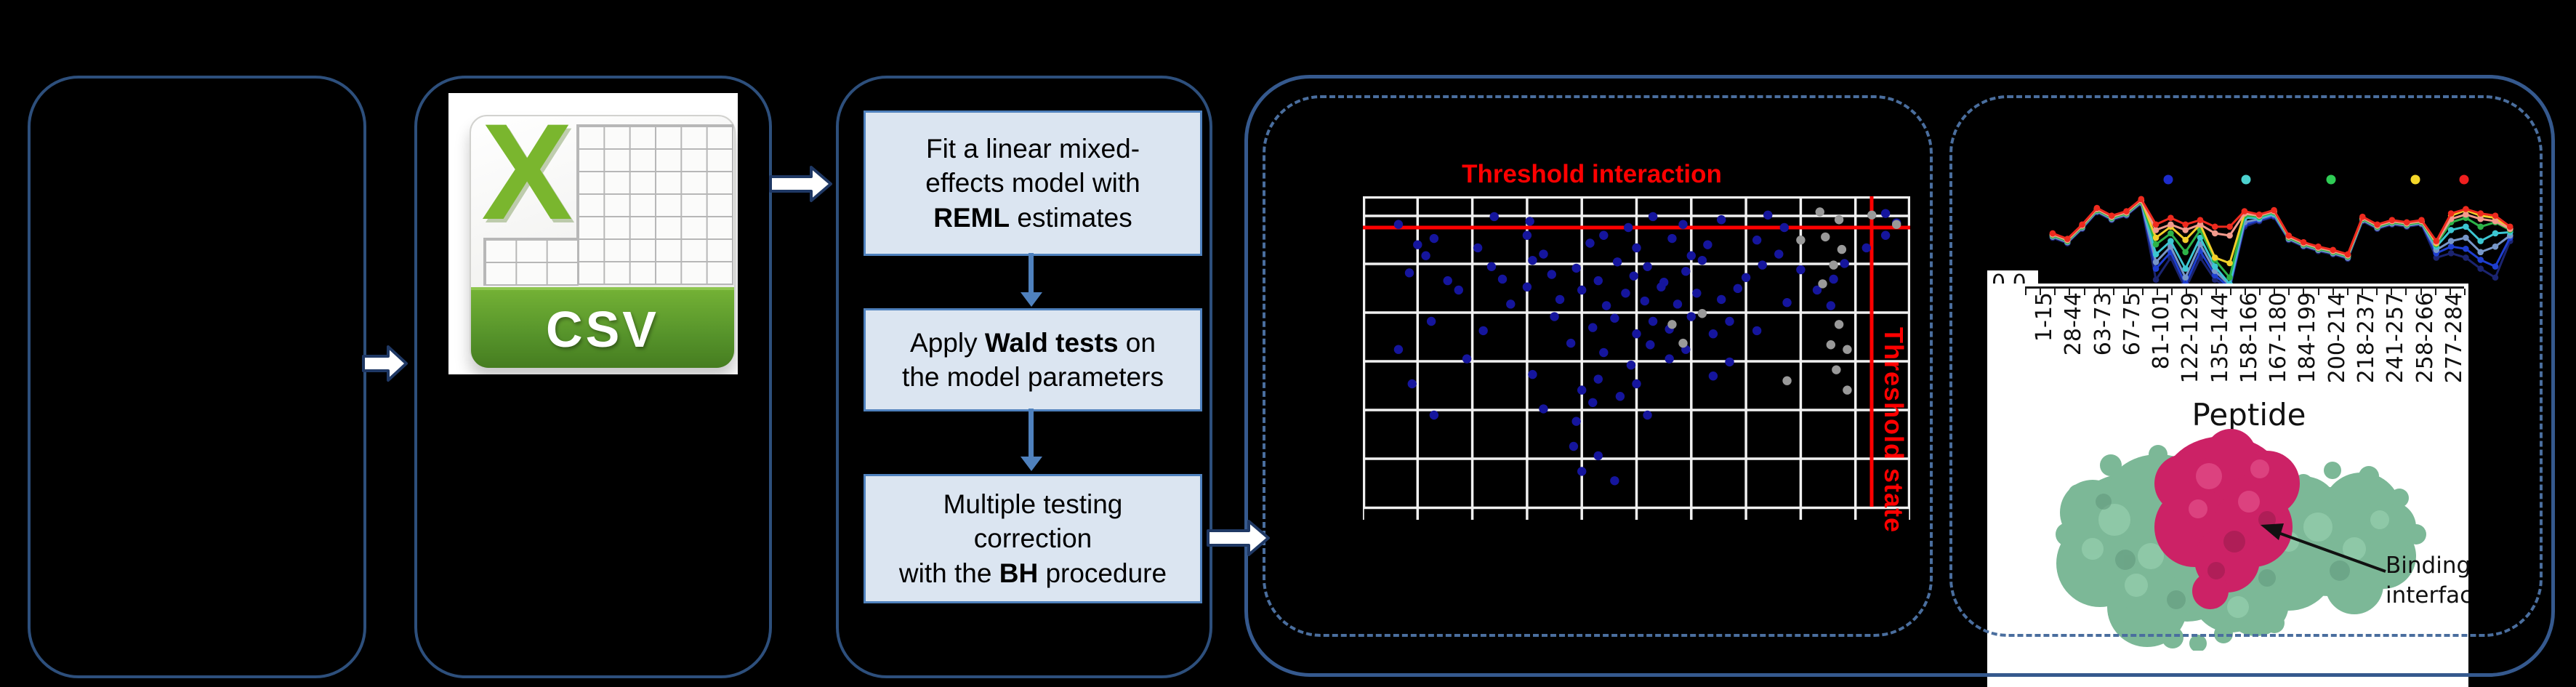 The image size is (2576, 687). Describe the element at coordinates (2316, 179) in the screenshot. I see `legend-dots` at that location.